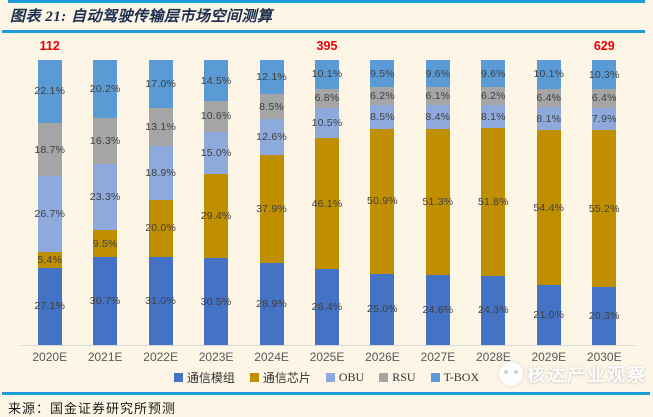 This screenshot has width=653, height=417. I want to click on bar-2027E: 9.6% 6.1% 8.4% 51.3% 24.6%, so click(438, 202).